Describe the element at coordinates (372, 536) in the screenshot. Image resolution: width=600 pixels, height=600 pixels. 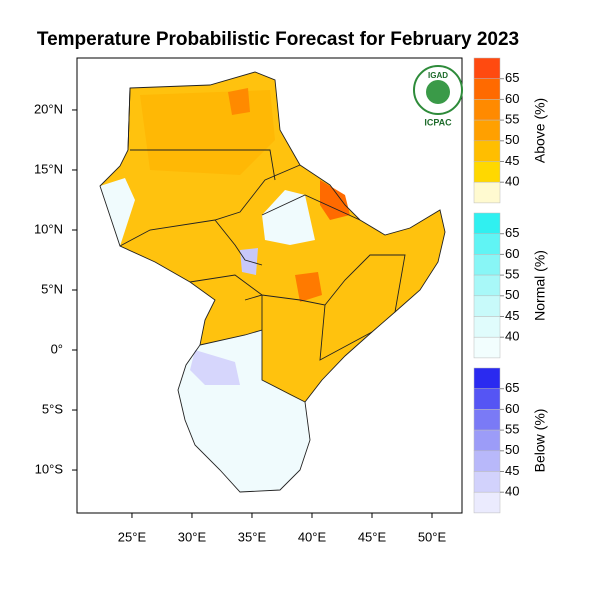
I see `x-tick-label: 45°E` at that location.